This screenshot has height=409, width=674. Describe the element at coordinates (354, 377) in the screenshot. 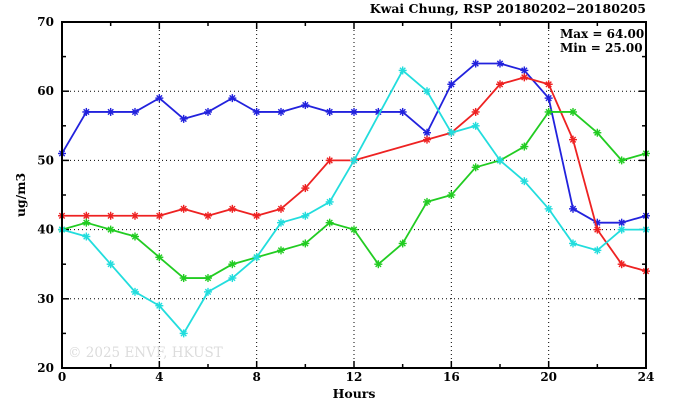

I see `x-tick-label: 12` at that location.